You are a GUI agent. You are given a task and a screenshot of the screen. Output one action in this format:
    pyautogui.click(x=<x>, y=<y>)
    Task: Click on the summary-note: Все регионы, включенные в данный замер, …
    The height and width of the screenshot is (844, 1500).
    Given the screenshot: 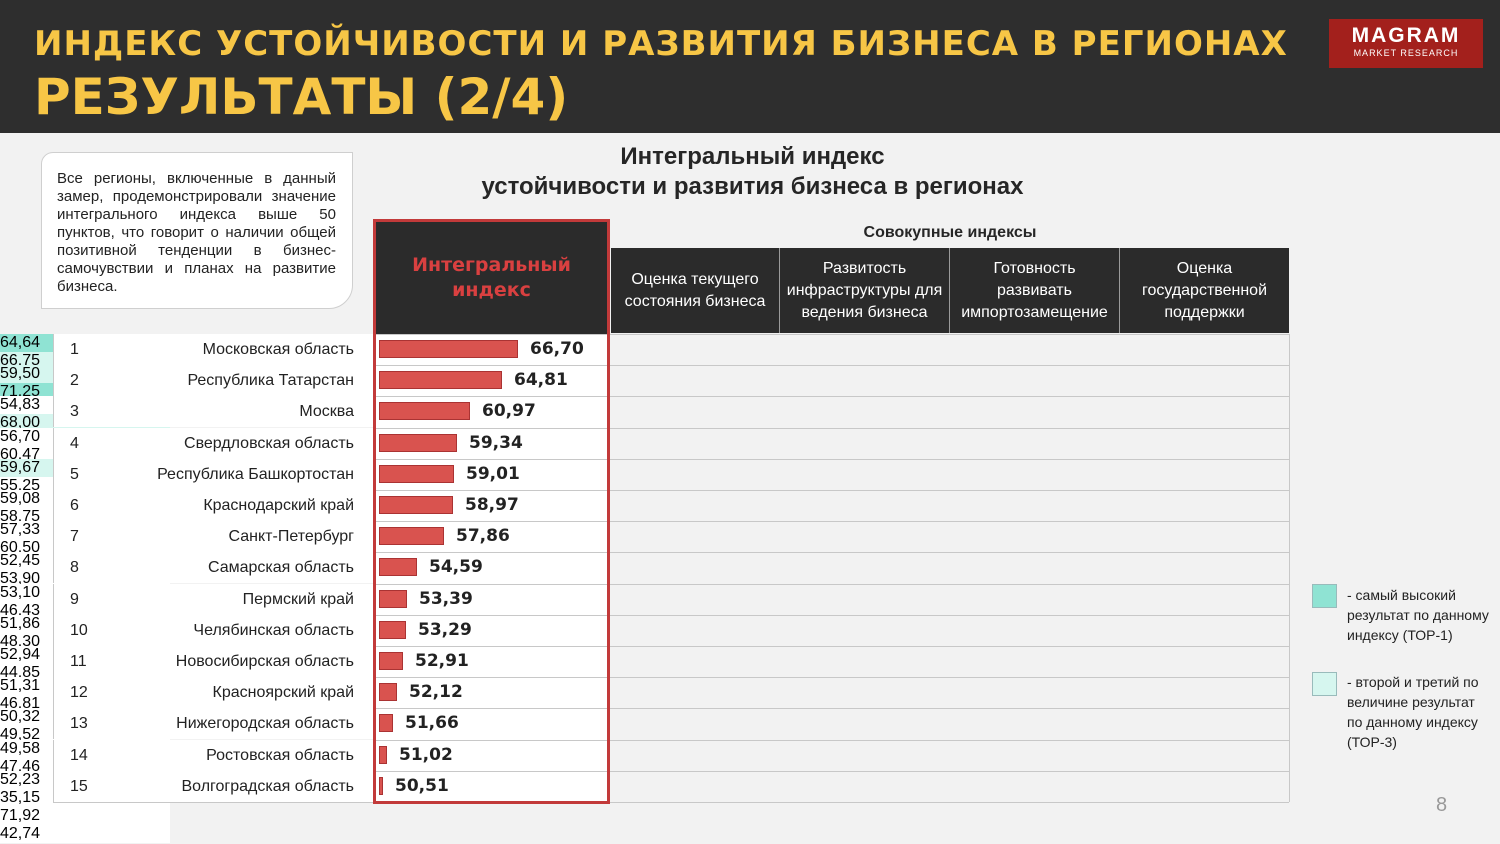 What is the action you would take?
    pyautogui.click(x=197, y=230)
    